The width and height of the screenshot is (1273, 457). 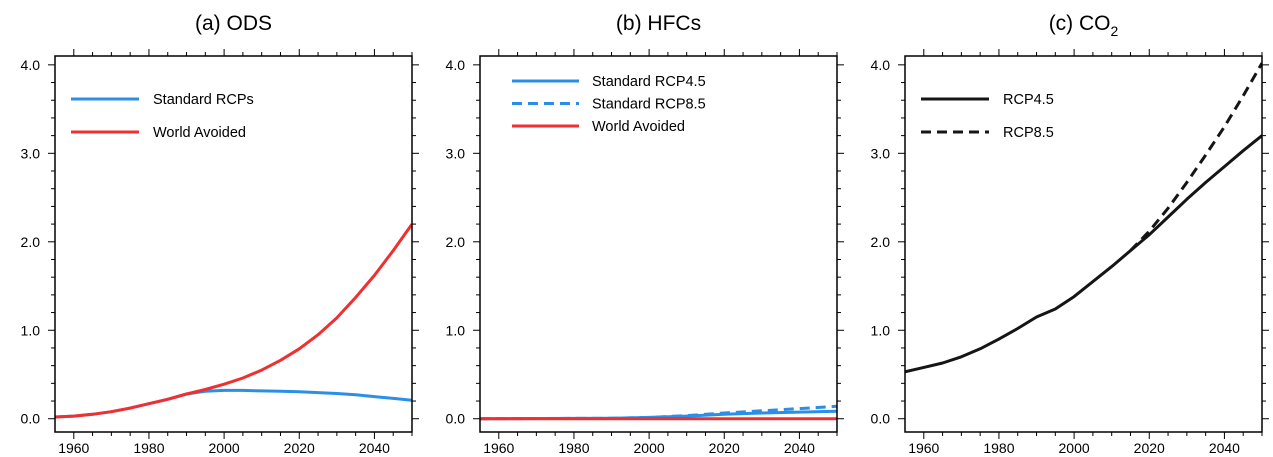 I want to click on legend: RCP4.5 RCP8.5, so click(x=987, y=116).